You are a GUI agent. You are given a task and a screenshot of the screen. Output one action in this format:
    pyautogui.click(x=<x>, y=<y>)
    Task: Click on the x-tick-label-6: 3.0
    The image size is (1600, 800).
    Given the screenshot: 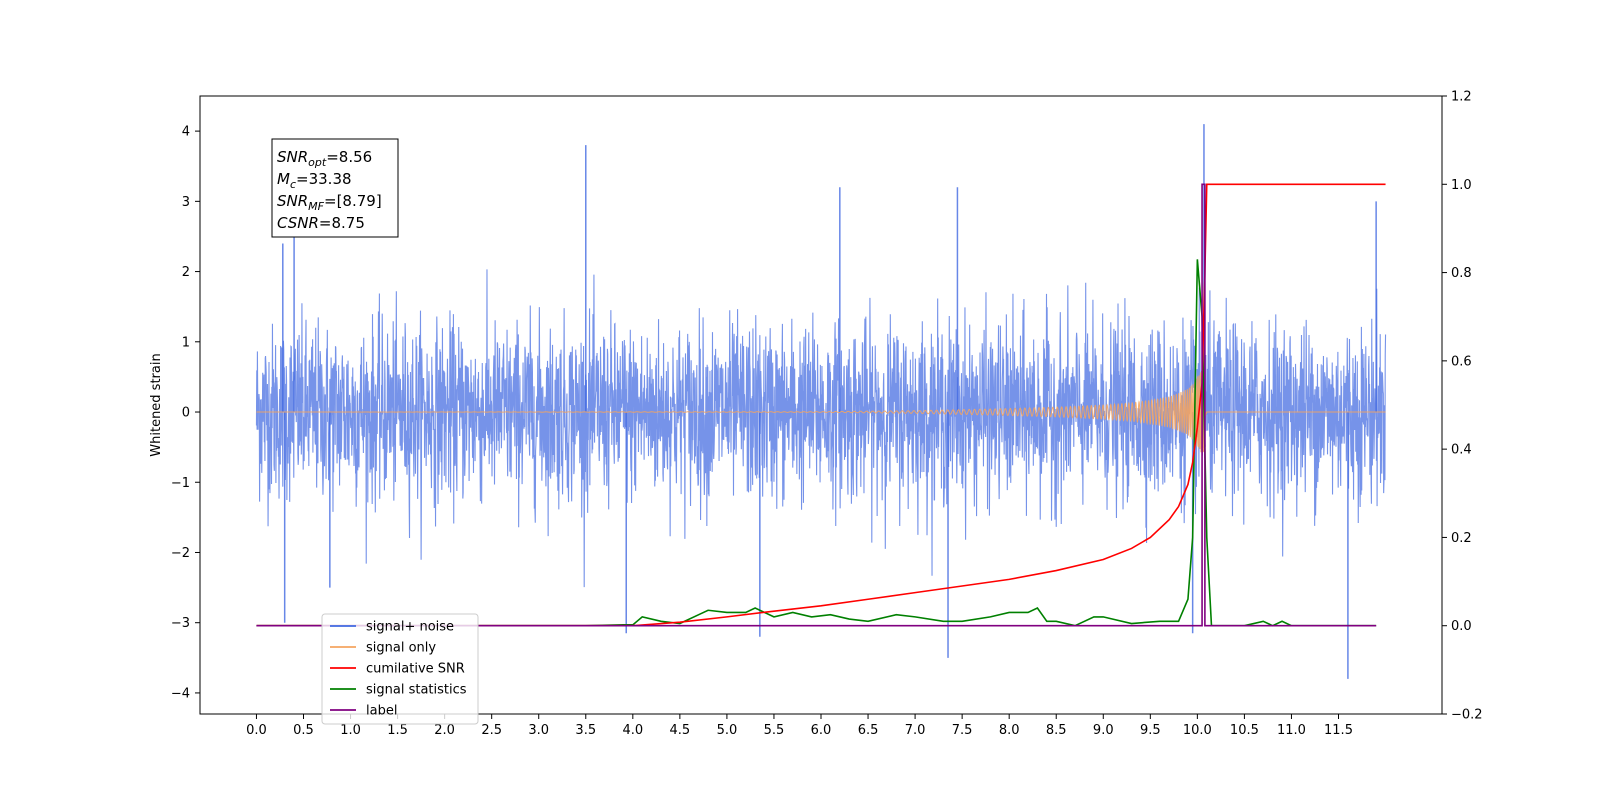 What is the action you would take?
    pyautogui.click(x=538, y=730)
    